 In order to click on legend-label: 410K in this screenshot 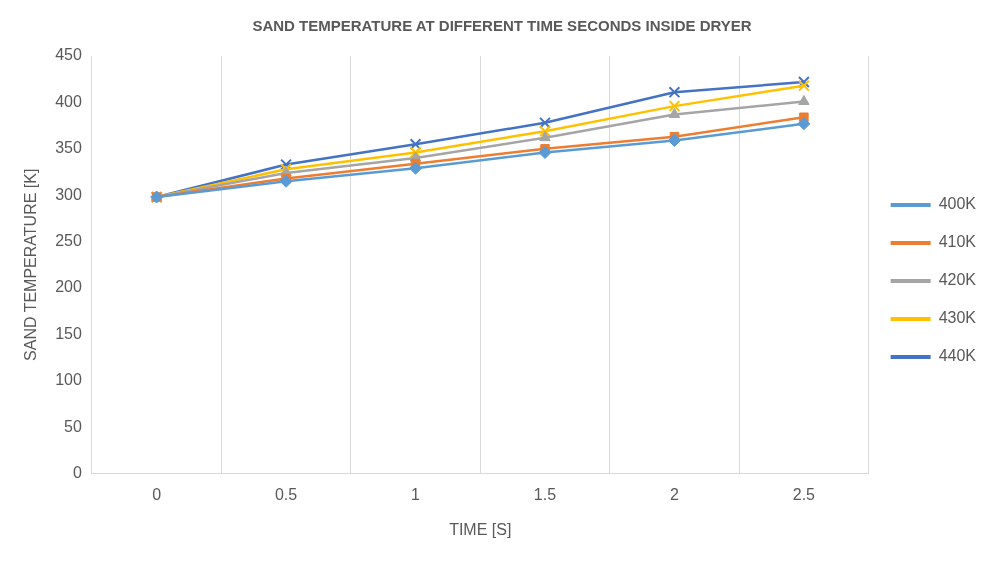, I will do `click(957, 242)`.